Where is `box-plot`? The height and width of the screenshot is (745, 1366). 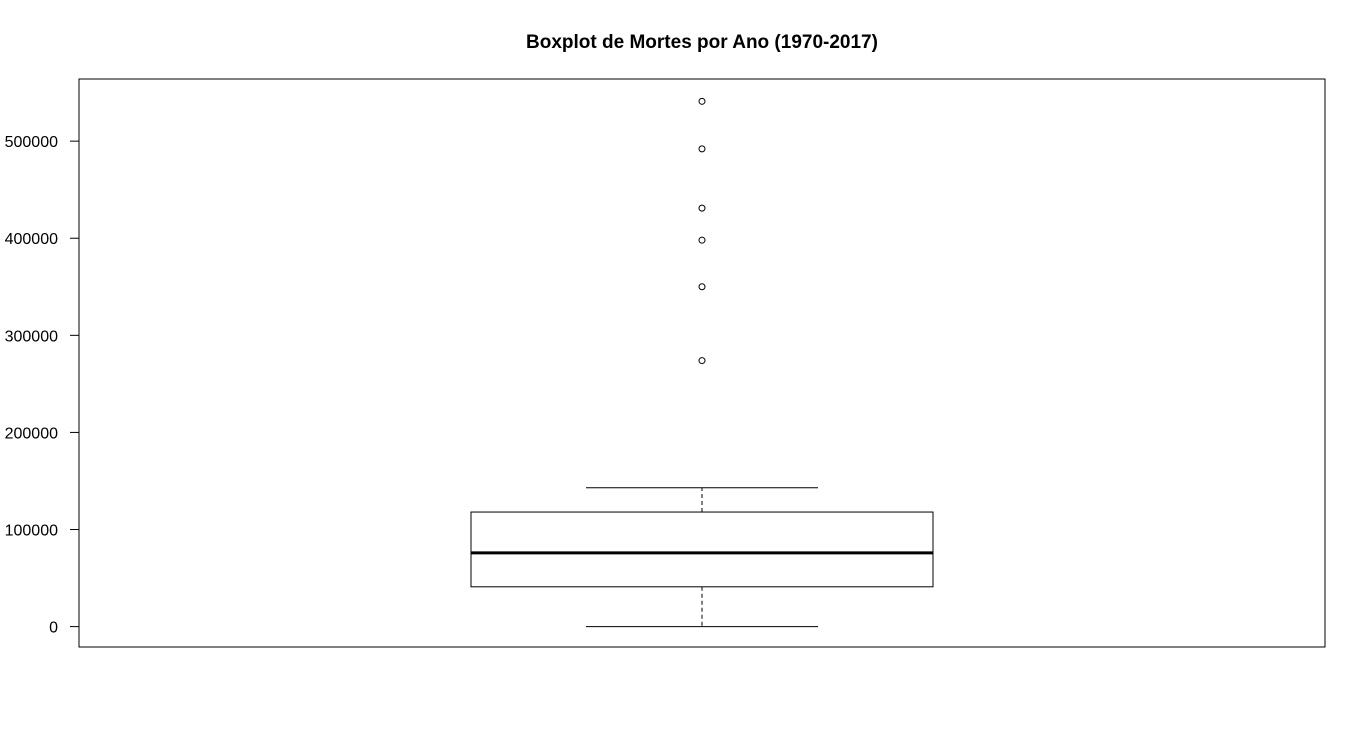
box-plot is located at coordinates (702, 557).